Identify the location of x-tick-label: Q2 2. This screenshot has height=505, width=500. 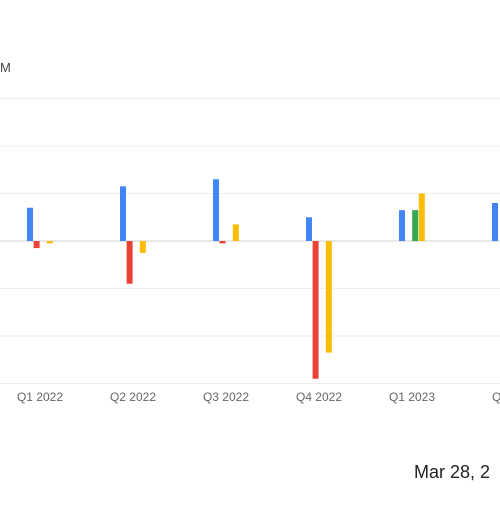
(496, 397).